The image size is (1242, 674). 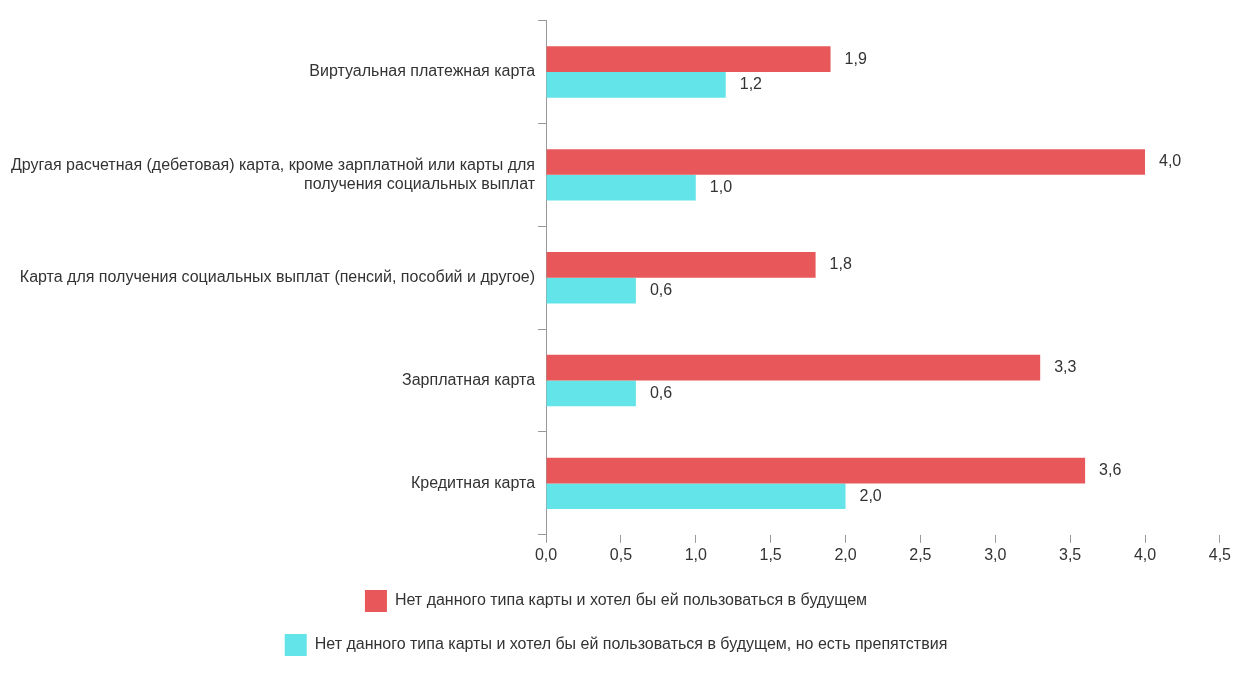 What do you see at coordinates (1220, 554) in the screenshot?
I see `x-tick-label: 4,5` at bounding box center [1220, 554].